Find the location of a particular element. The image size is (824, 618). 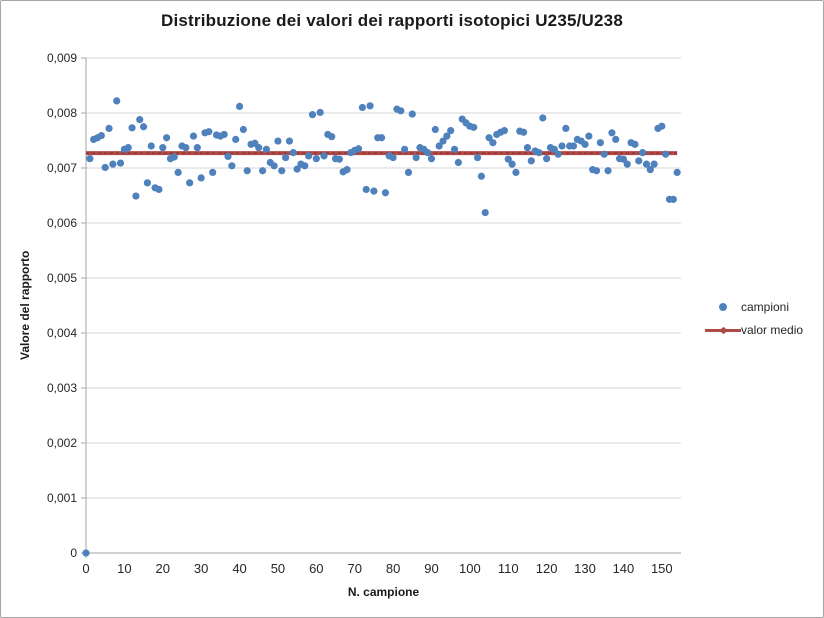

x-tick-label: 20 is located at coordinates (163, 568).